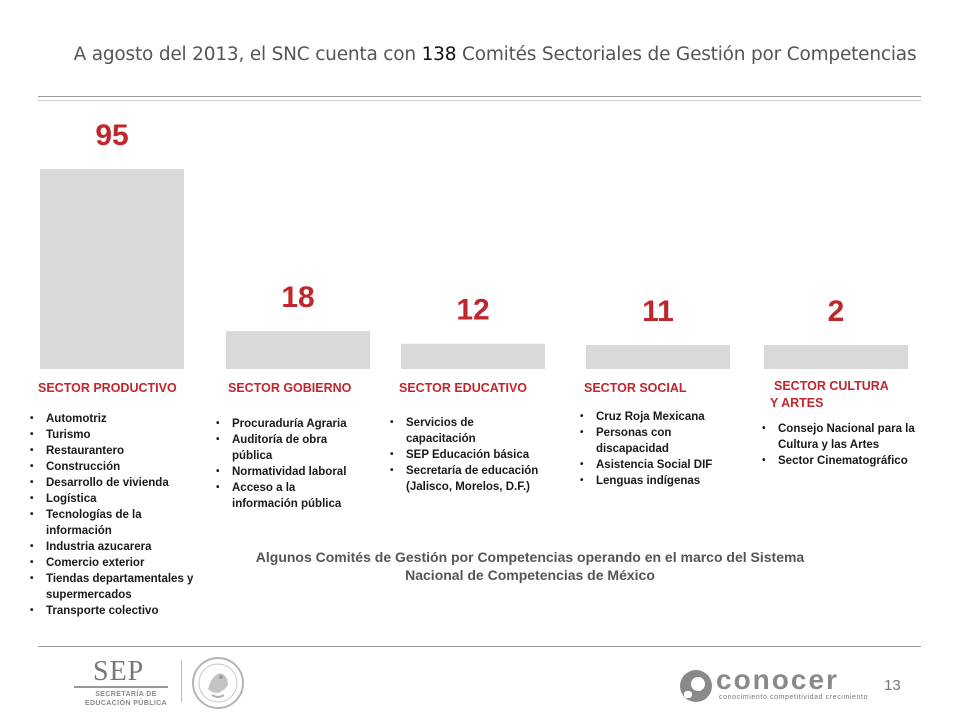  What do you see at coordinates (126, 699) in the screenshot?
I see `sep-logo-subtitle: SECRETARÍA DE EDUCACIÓN PÚBLICA` at bounding box center [126, 699].